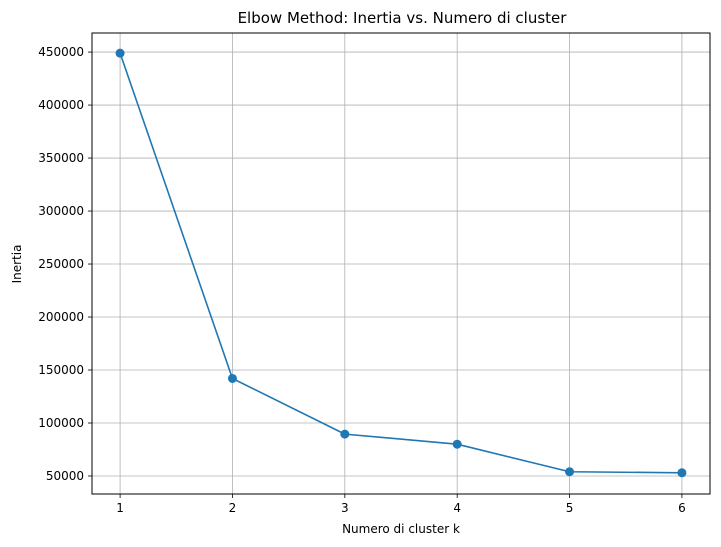 The height and width of the screenshot is (547, 721). I want to click on y-tick-label: 200000, so click(61, 317).